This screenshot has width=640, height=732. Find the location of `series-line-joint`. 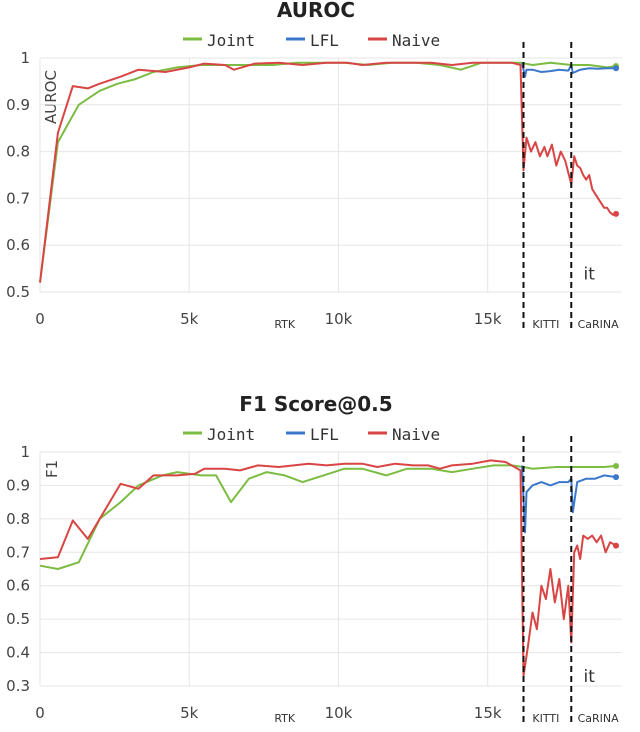

series-line-joint is located at coordinates (328, 517).